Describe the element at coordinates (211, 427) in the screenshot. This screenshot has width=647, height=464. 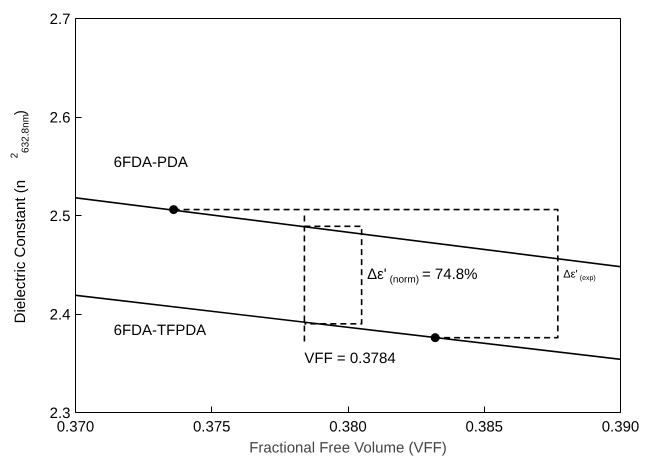
I see `x-tick-label: 0.375` at that location.